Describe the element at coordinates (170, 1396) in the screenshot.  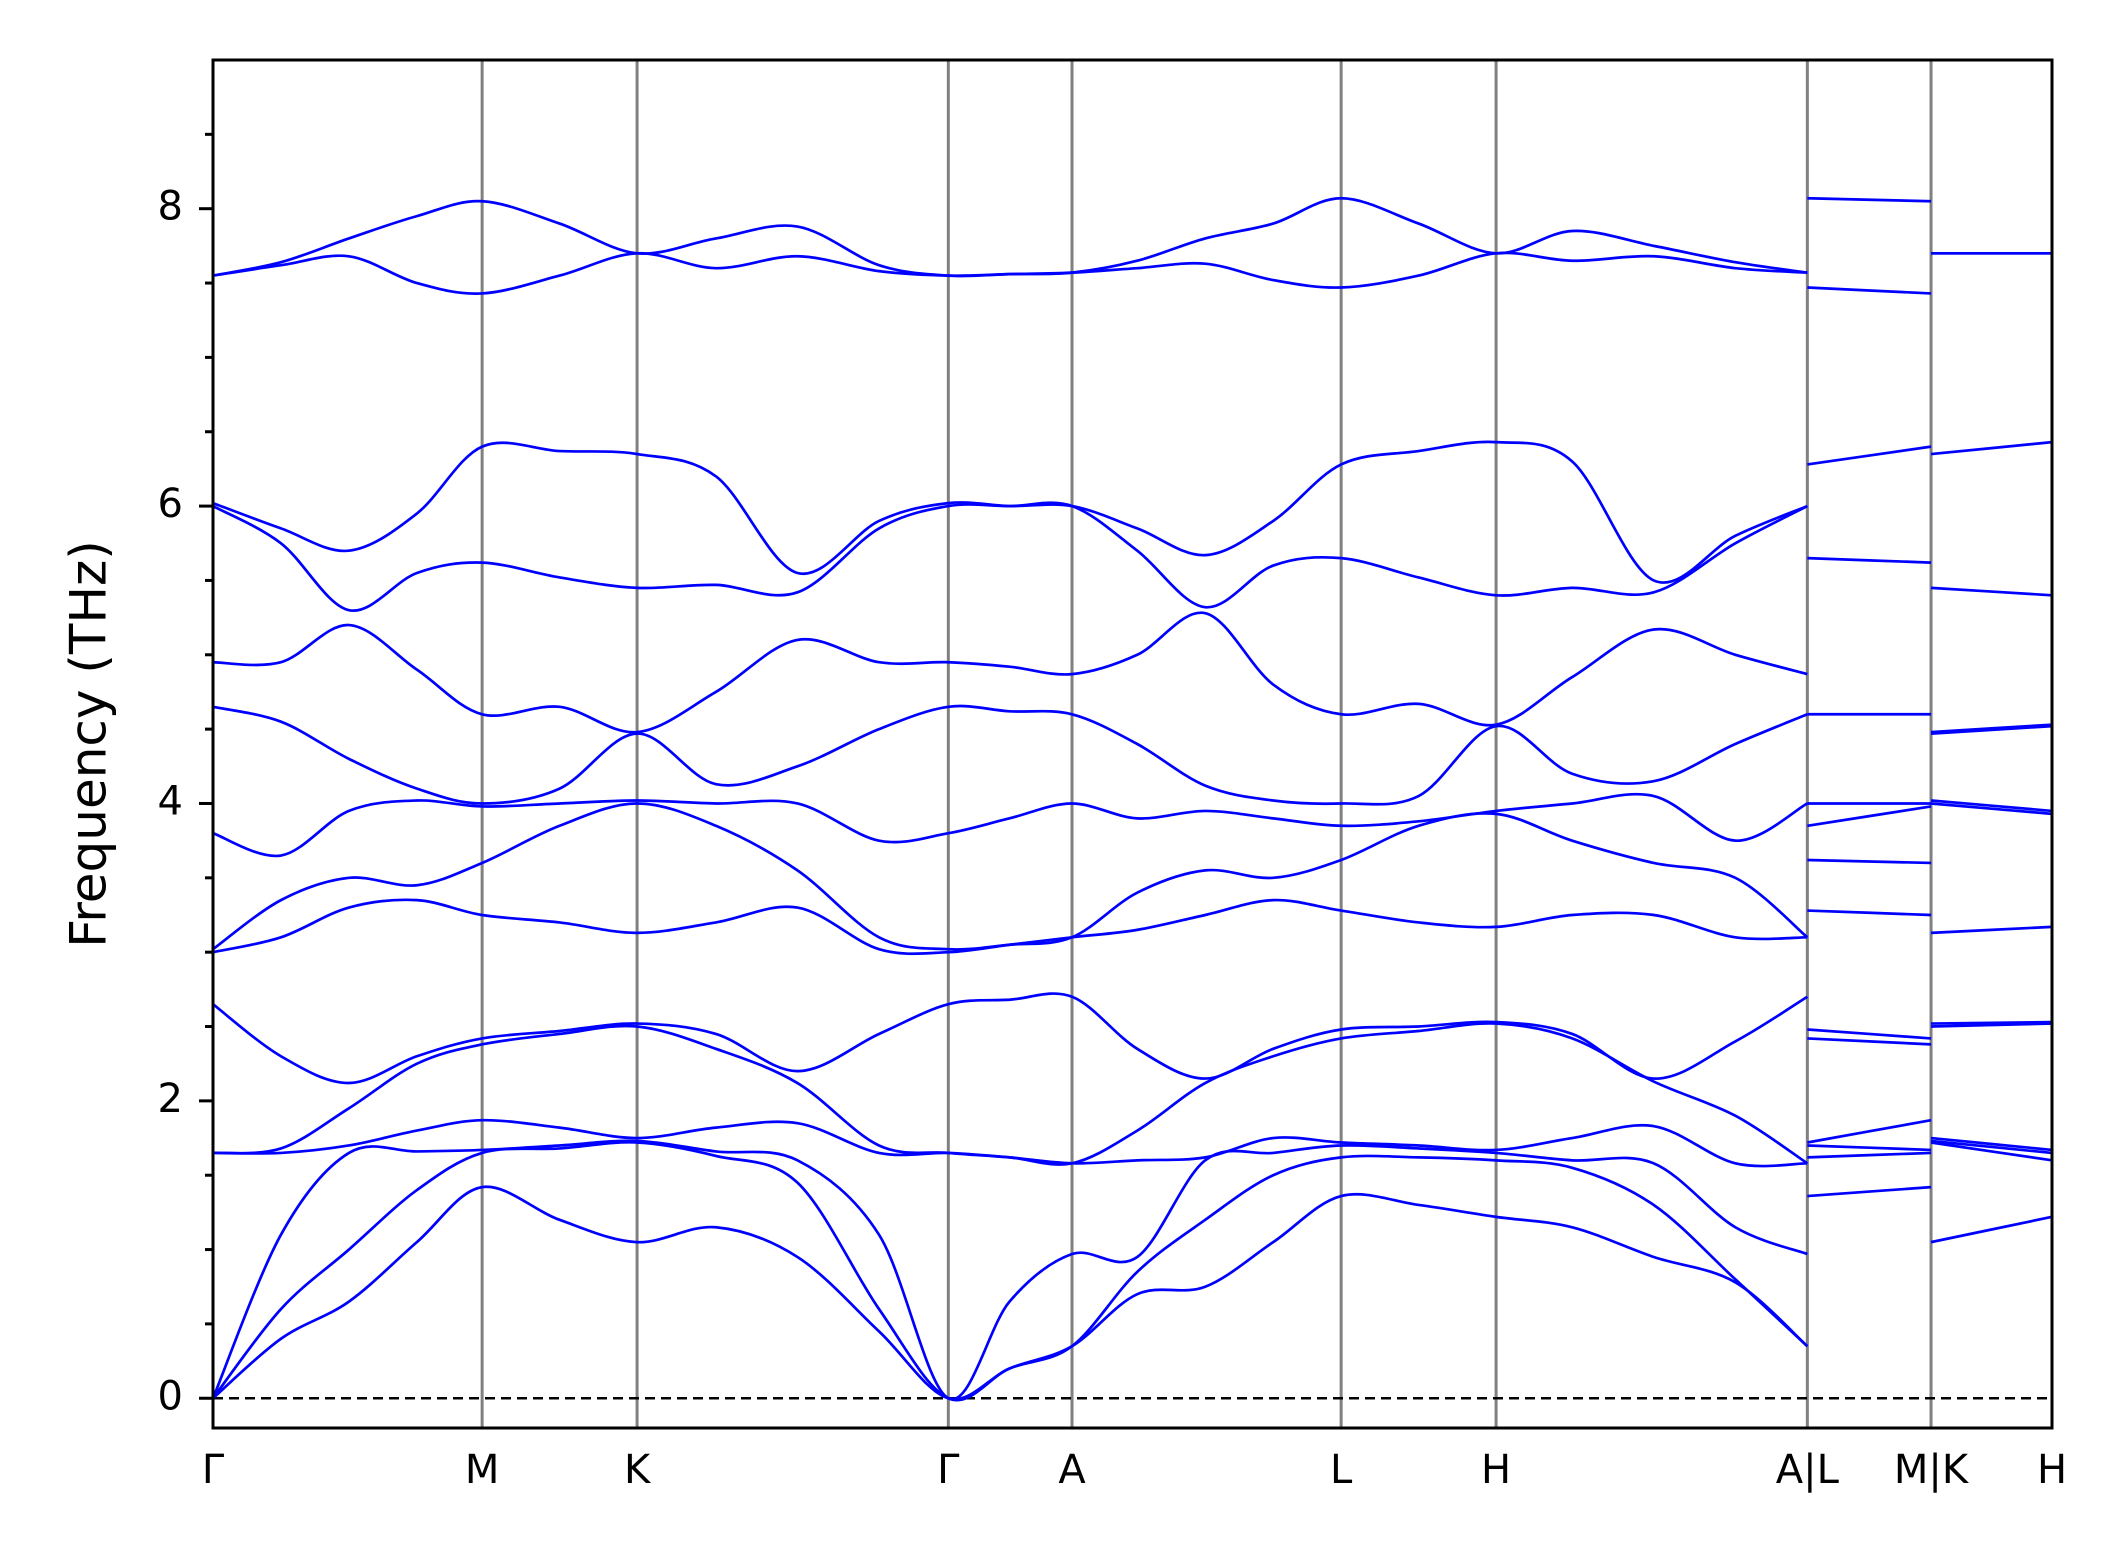
I see `y-tick-label: 0` at that location.